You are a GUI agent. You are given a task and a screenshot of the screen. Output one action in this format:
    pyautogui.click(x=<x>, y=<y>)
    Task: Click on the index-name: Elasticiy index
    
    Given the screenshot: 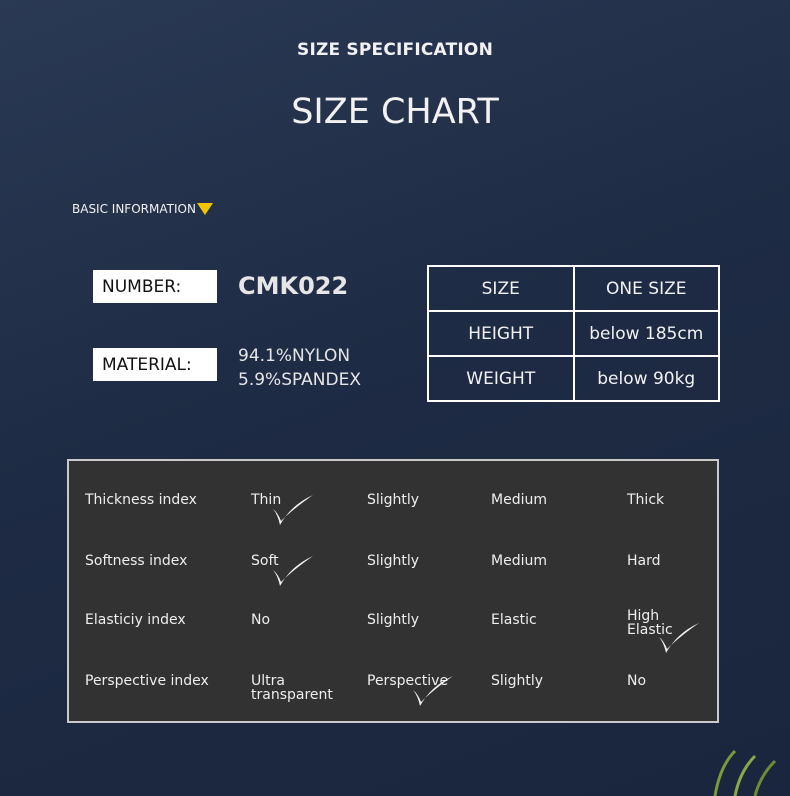 What is the action you would take?
    pyautogui.click(x=135, y=620)
    